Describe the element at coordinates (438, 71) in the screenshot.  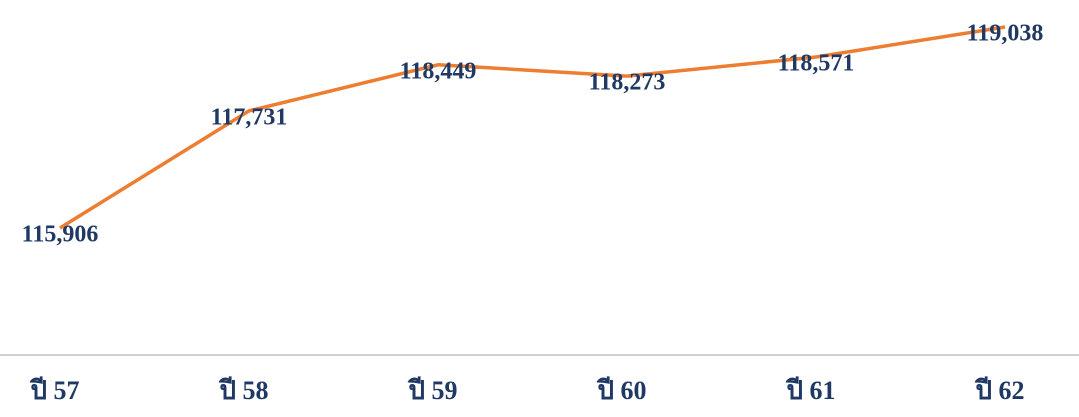
I see `data-label: 118,449` at that location.